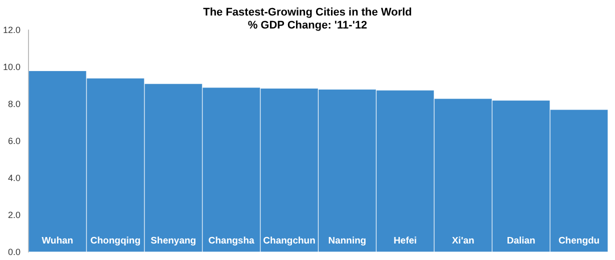 This screenshot has height=260, width=615. What do you see at coordinates (289, 241) in the screenshot?
I see `x-tick-label: Changchun` at bounding box center [289, 241].